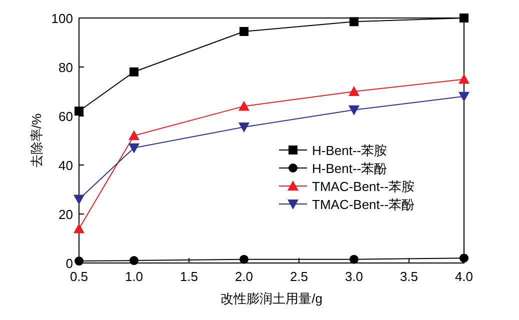  What do you see at coordinates (65, 214) in the screenshot?
I see `y-tick-label: 20` at bounding box center [65, 214].